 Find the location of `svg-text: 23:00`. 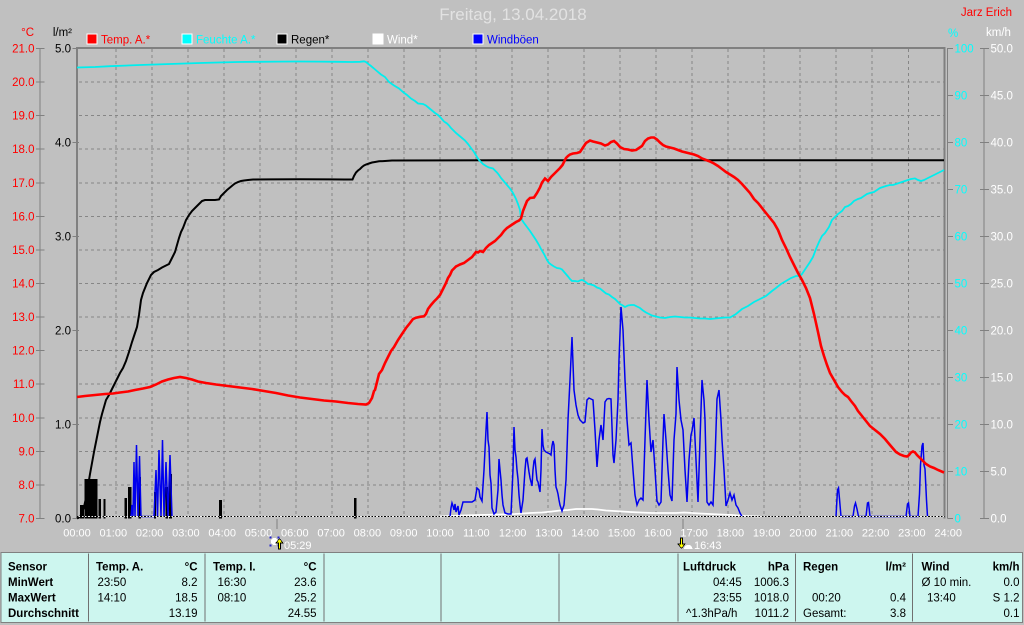

svg-text: 23:00 is located at coordinates (912, 534).